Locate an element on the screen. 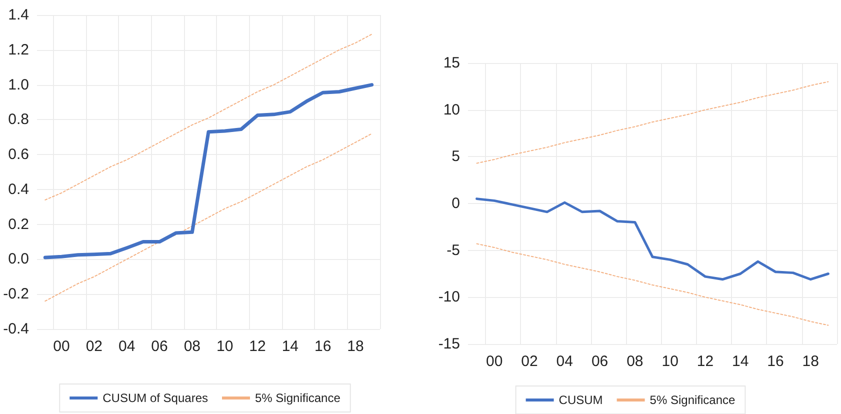 The image size is (841, 414). y-tick-label: -10 is located at coordinates (449, 297).